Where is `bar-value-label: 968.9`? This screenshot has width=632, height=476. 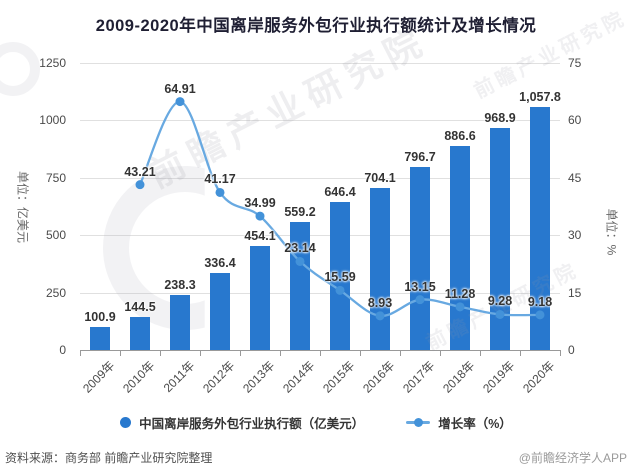
bar-value-label: 968.9 is located at coordinates (500, 117).